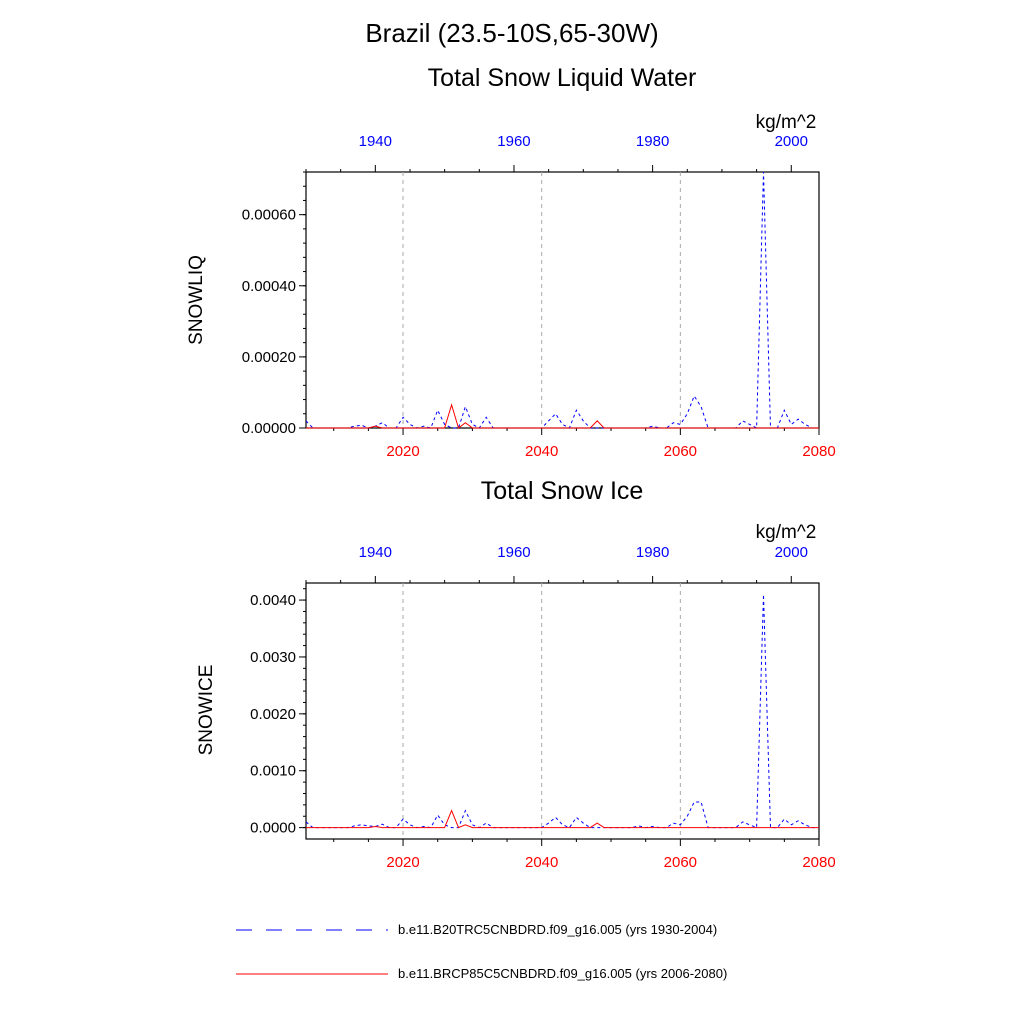 This screenshot has width=1024, height=1029. I want to click on y-tick-label: 0.0020, so click(273, 714).